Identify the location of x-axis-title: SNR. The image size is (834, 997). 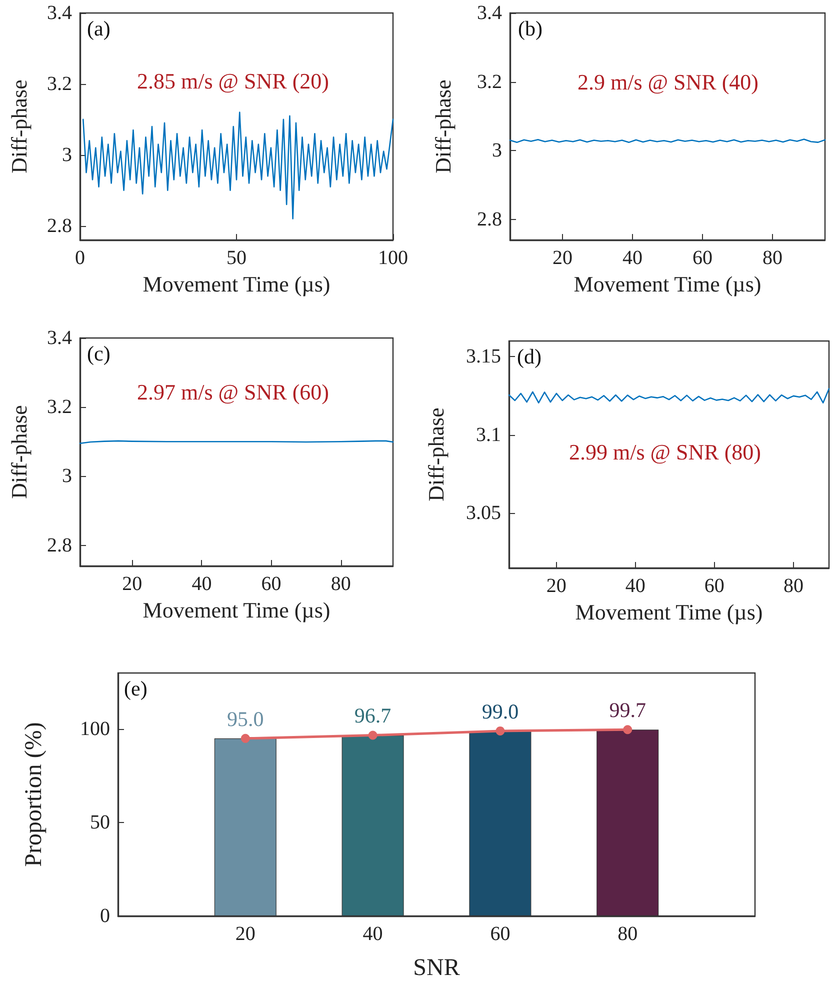
(436, 968).